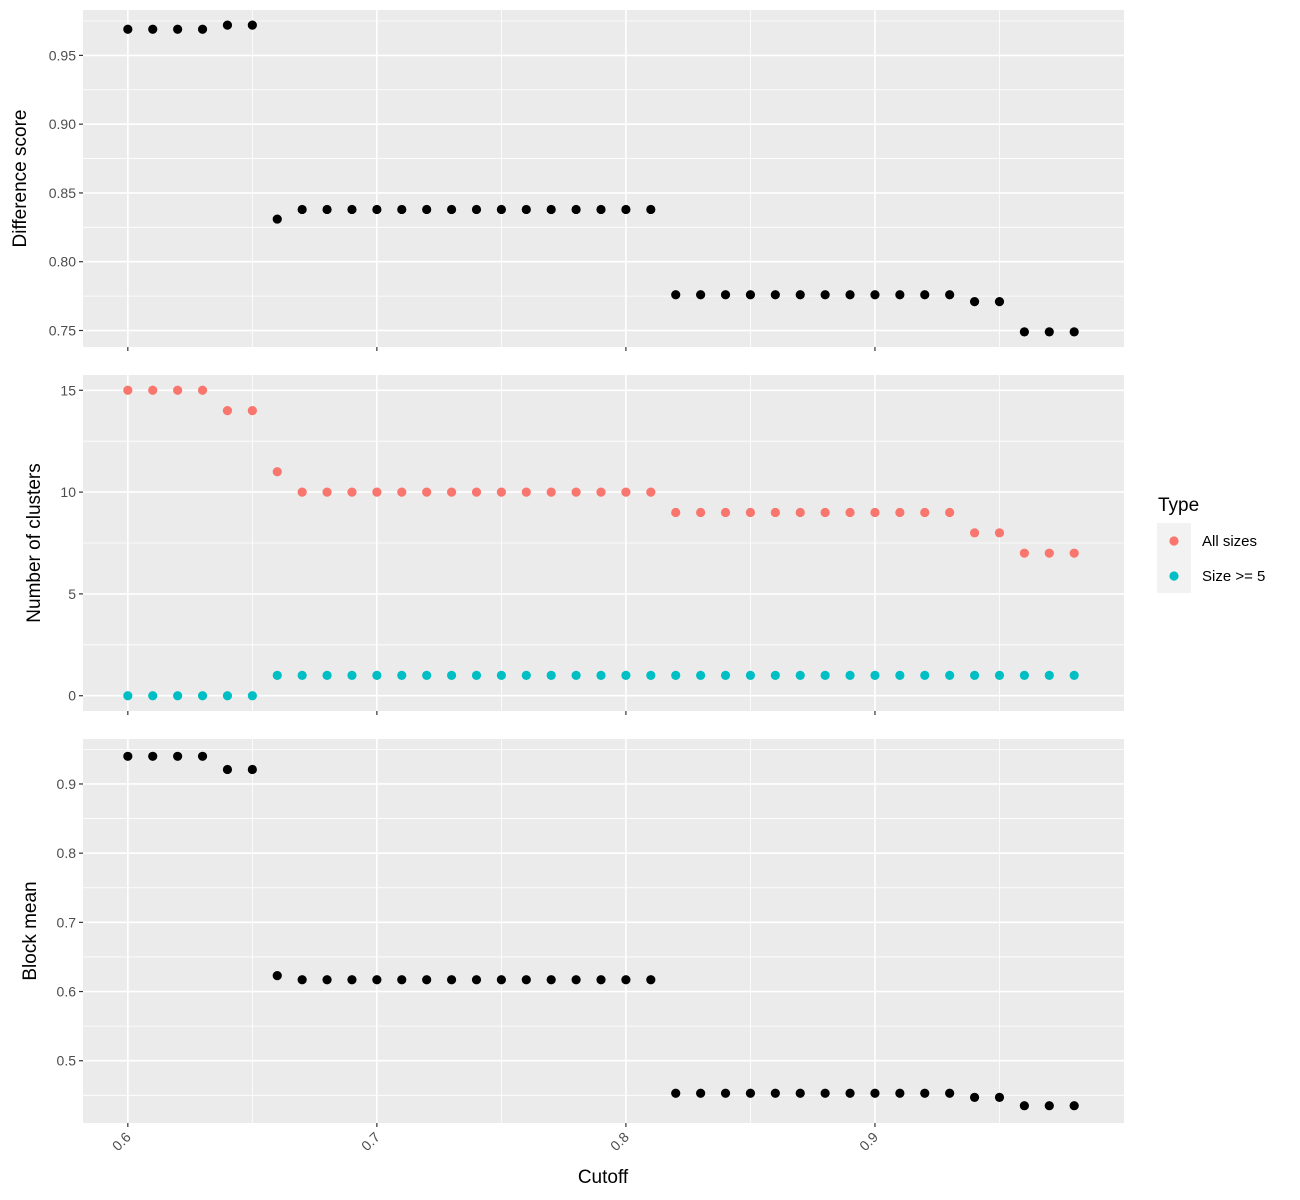 Image resolution: width=1300 pixels, height=1200 pixels. I want to click on legend-key, so click(1174, 541).